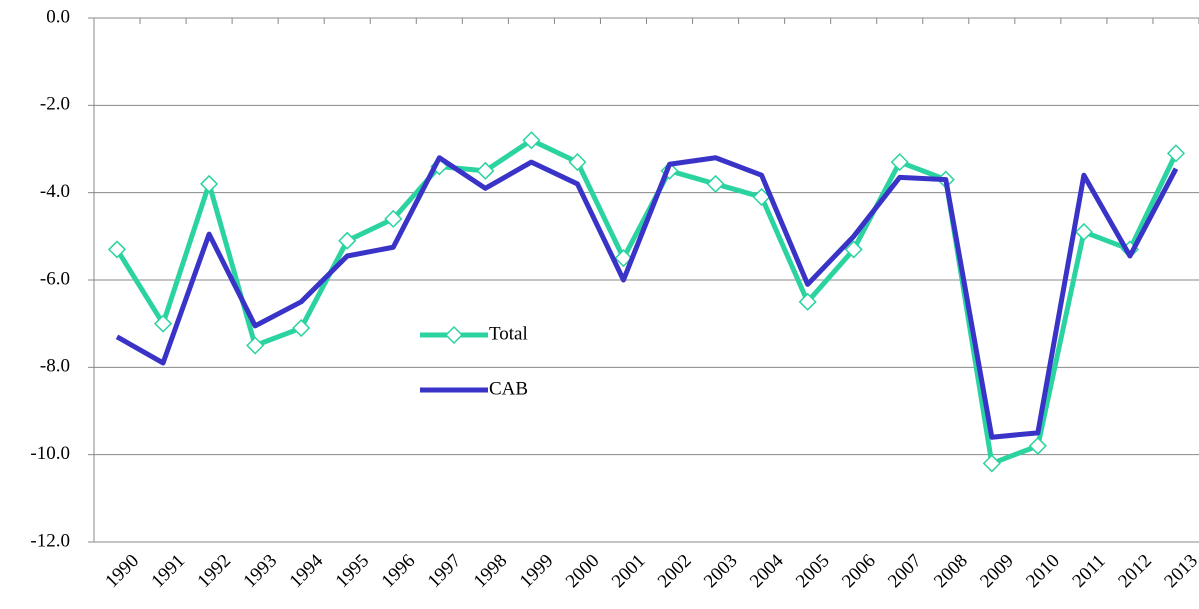  What do you see at coordinates (508, 388) in the screenshot?
I see `legend-label: CAB` at bounding box center [508, 388].